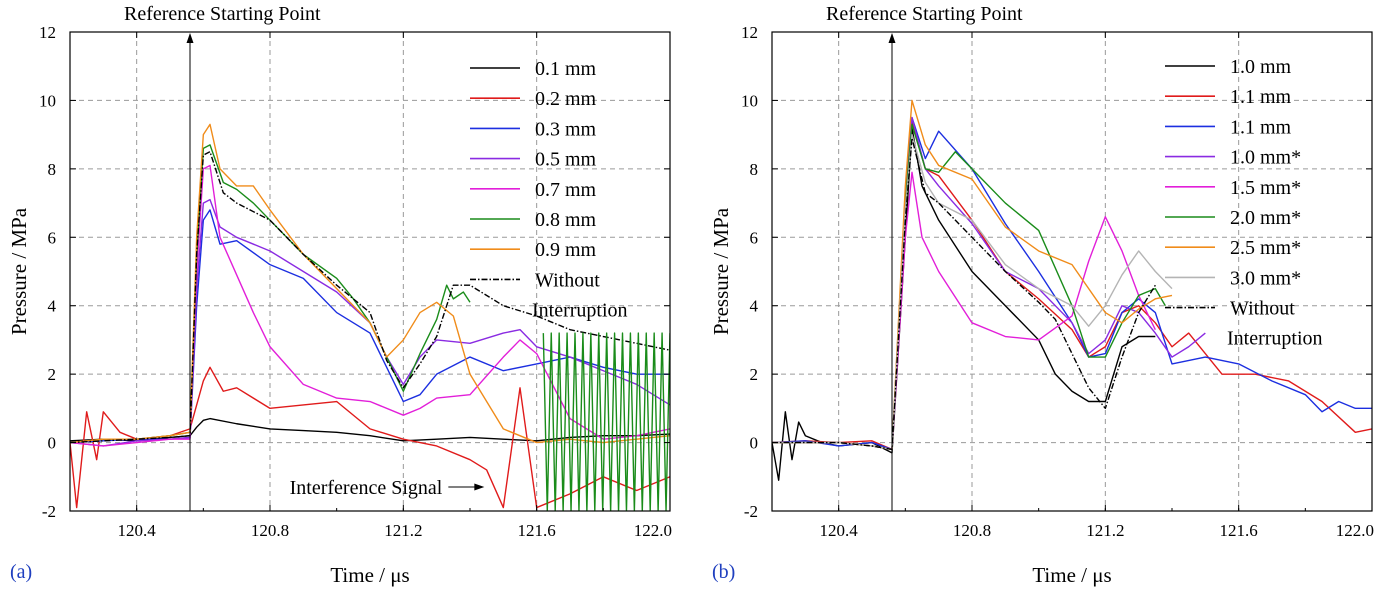  Describe the element at coordinates (606, 421) in the screenshot. I see `series-line-unlabeled` at that location.